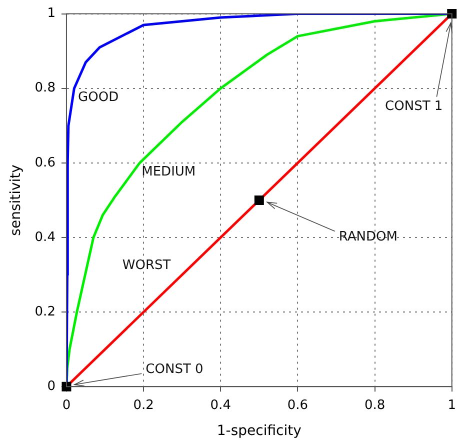 Image resolution: width=462 pixels, height=446 pixels. Describe the element at coordinates (16, 200) in the screenshot. I see `y-axis-title: sensitivity` at that location.